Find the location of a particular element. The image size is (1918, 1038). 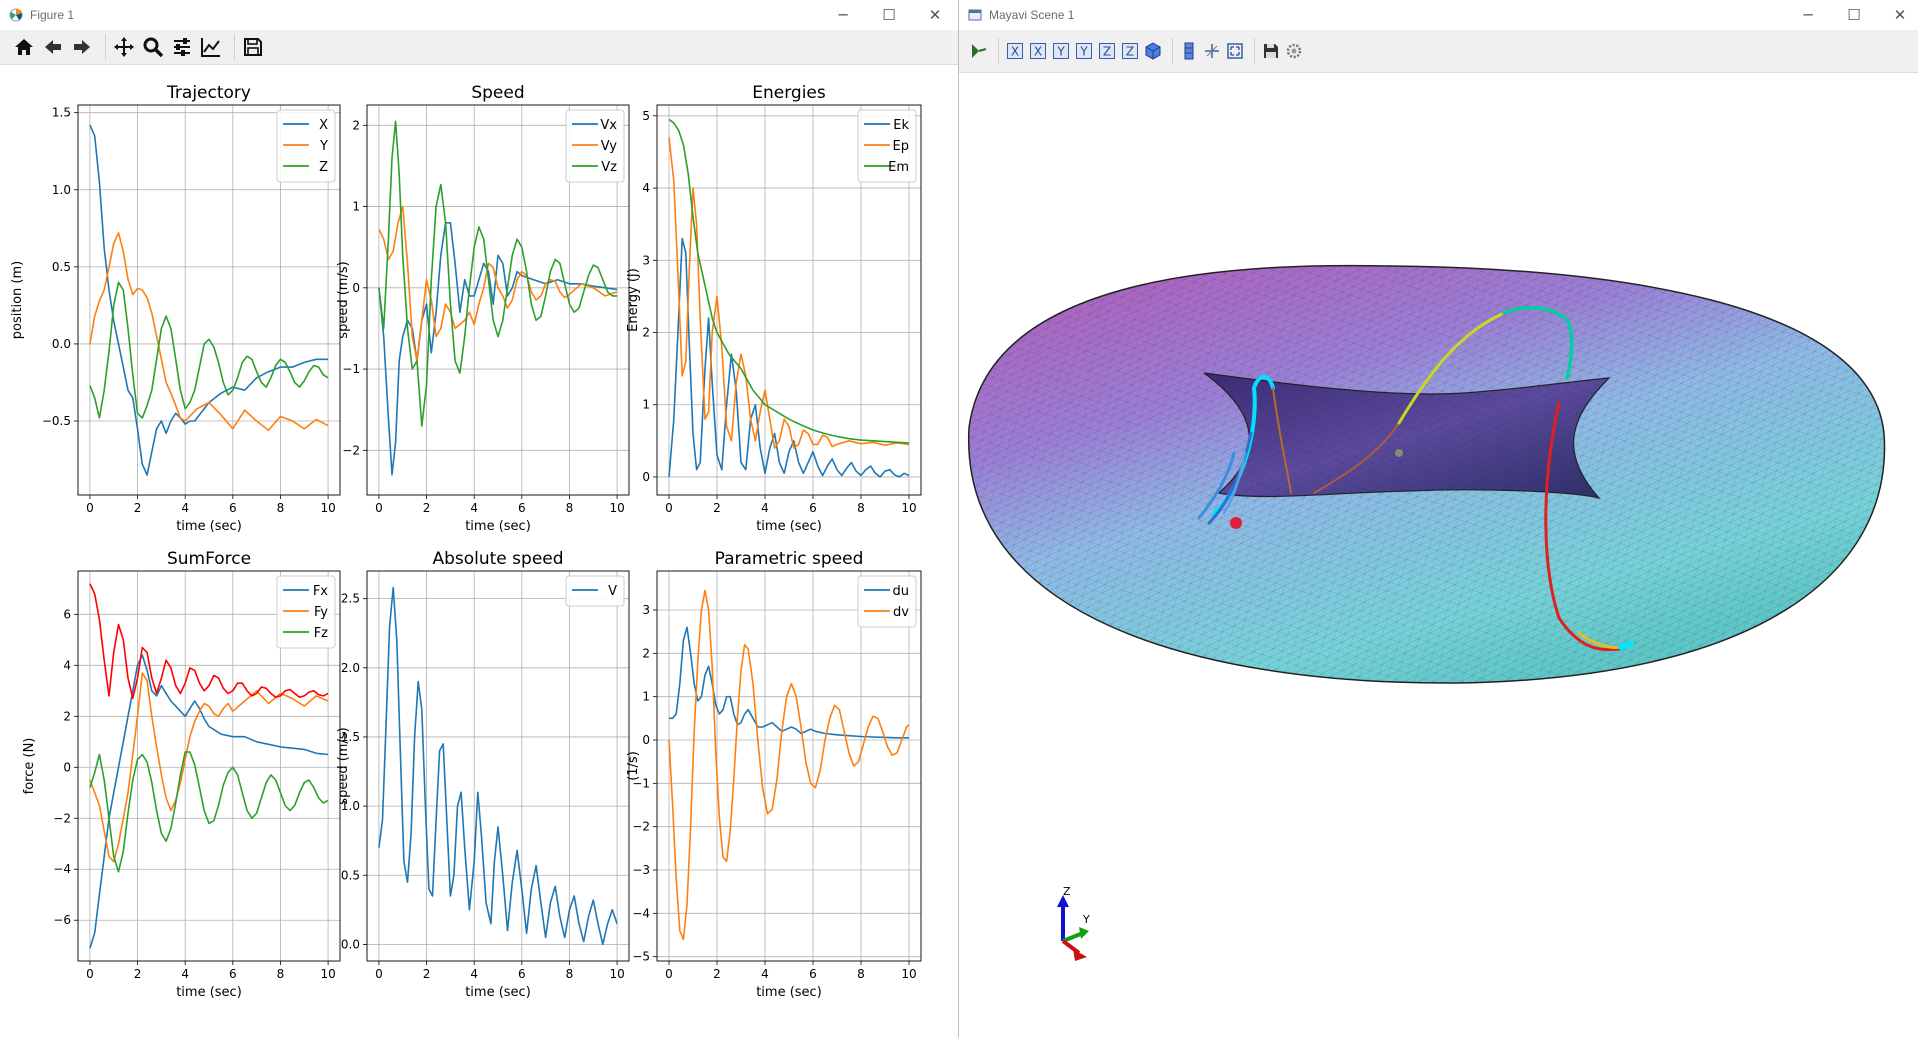

save-figure-button is located at coordinates (253, 47).